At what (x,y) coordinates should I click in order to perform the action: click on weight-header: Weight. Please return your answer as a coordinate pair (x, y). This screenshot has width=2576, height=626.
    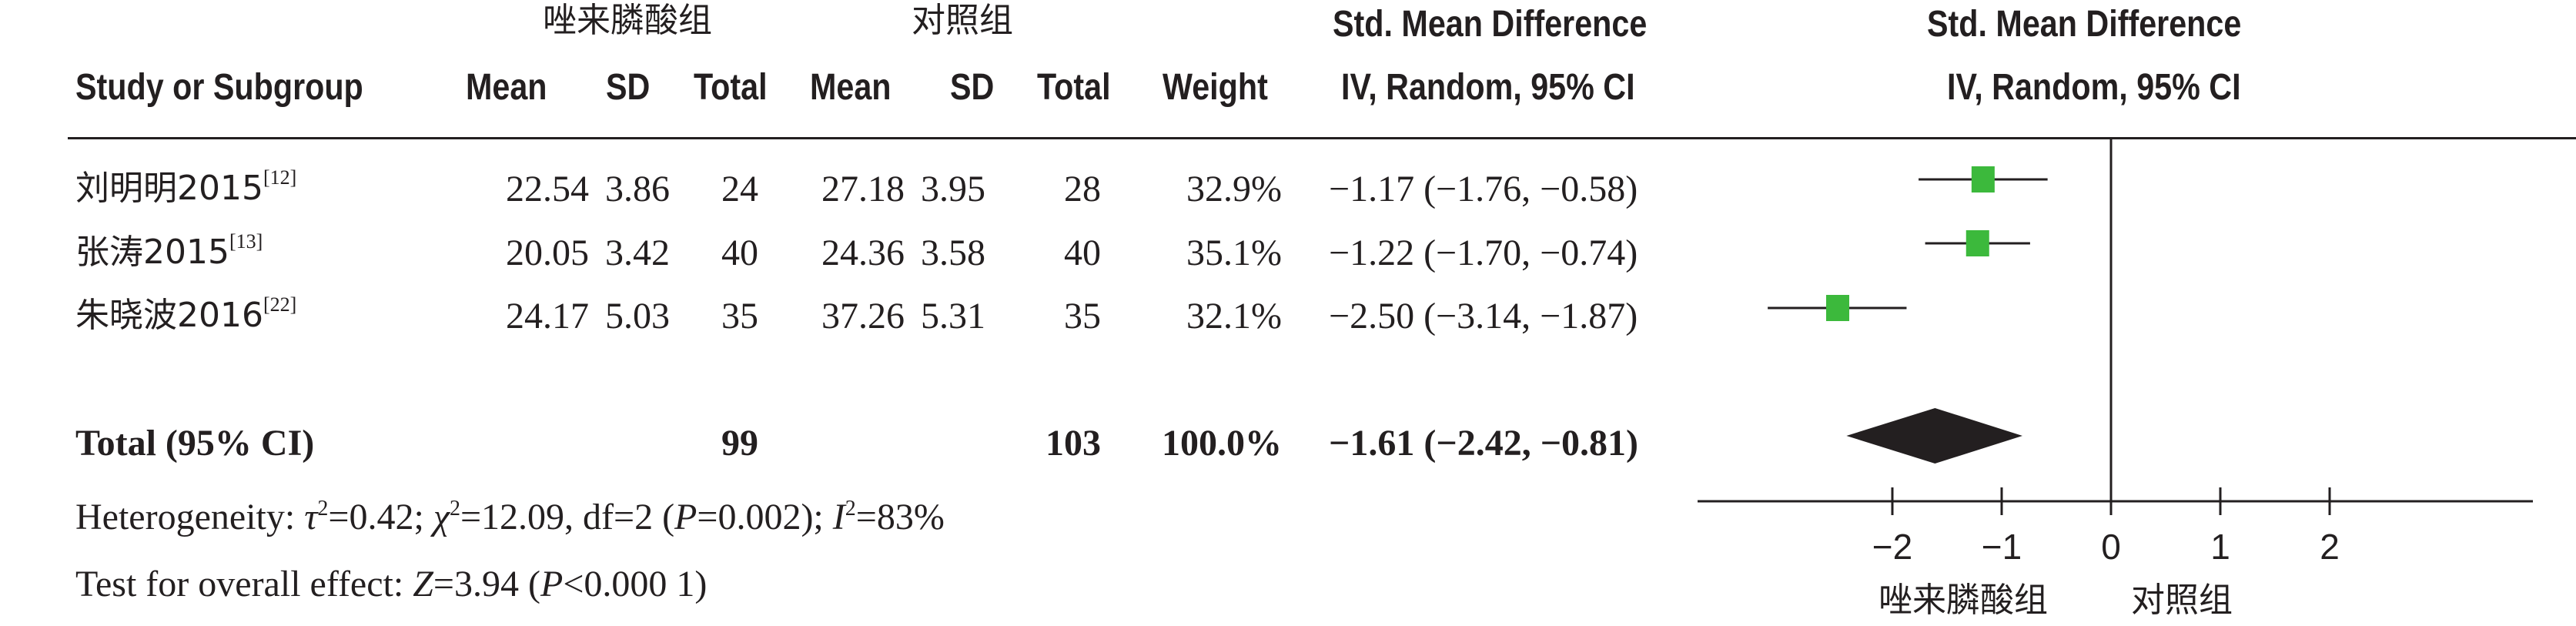
    Looking at the image, I should click on (1216, 87).